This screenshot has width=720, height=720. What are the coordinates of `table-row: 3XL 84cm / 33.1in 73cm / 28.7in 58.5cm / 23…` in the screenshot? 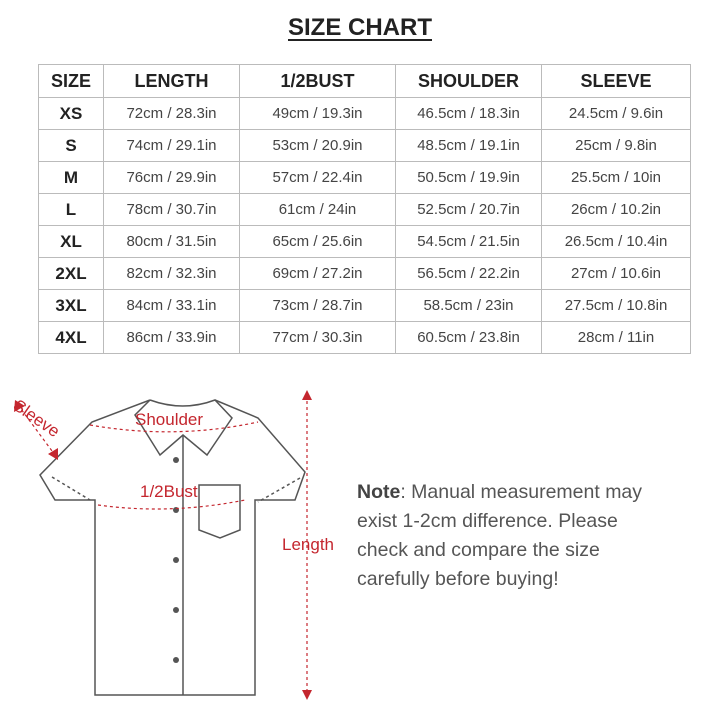 It's located at (364, 305).